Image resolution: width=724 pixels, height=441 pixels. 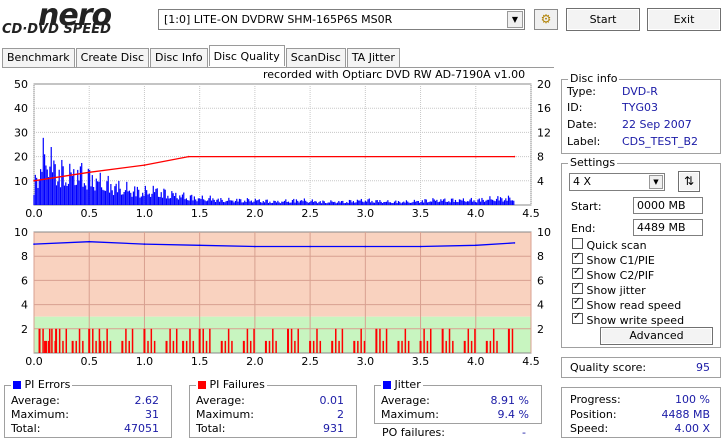 What do you see at coordinates (42, 384) in the screenshot?
I see `pi-errors-title: PI Errors` at bounding box center [42, 384].